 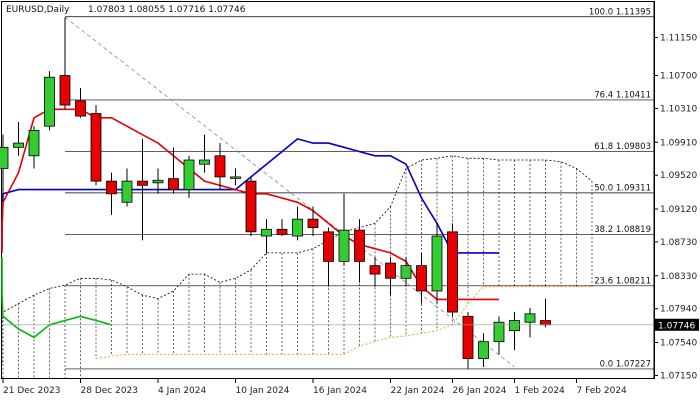 I want to click on price-tick-label: 1.09910, so click(x=678, y=143).